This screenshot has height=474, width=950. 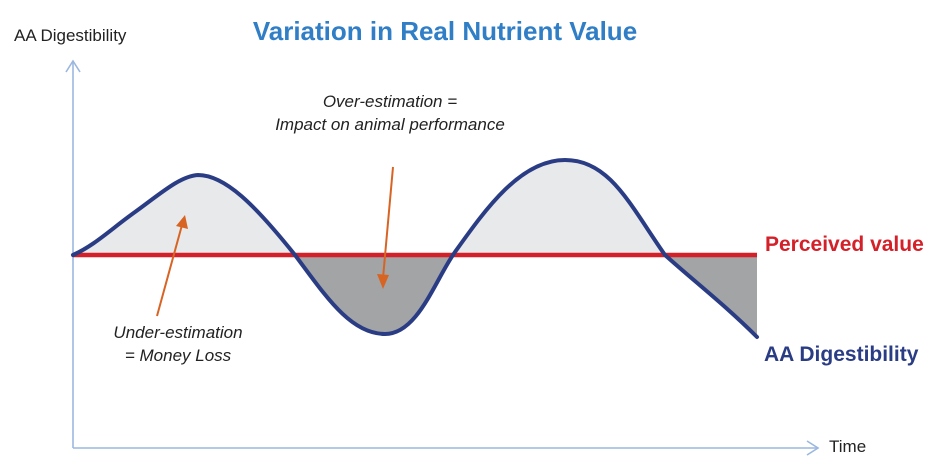 What do you see at coordinates (172, 266) in the screenshot?
I see `under-estimation-arrow` at bounding box center [172, 266].